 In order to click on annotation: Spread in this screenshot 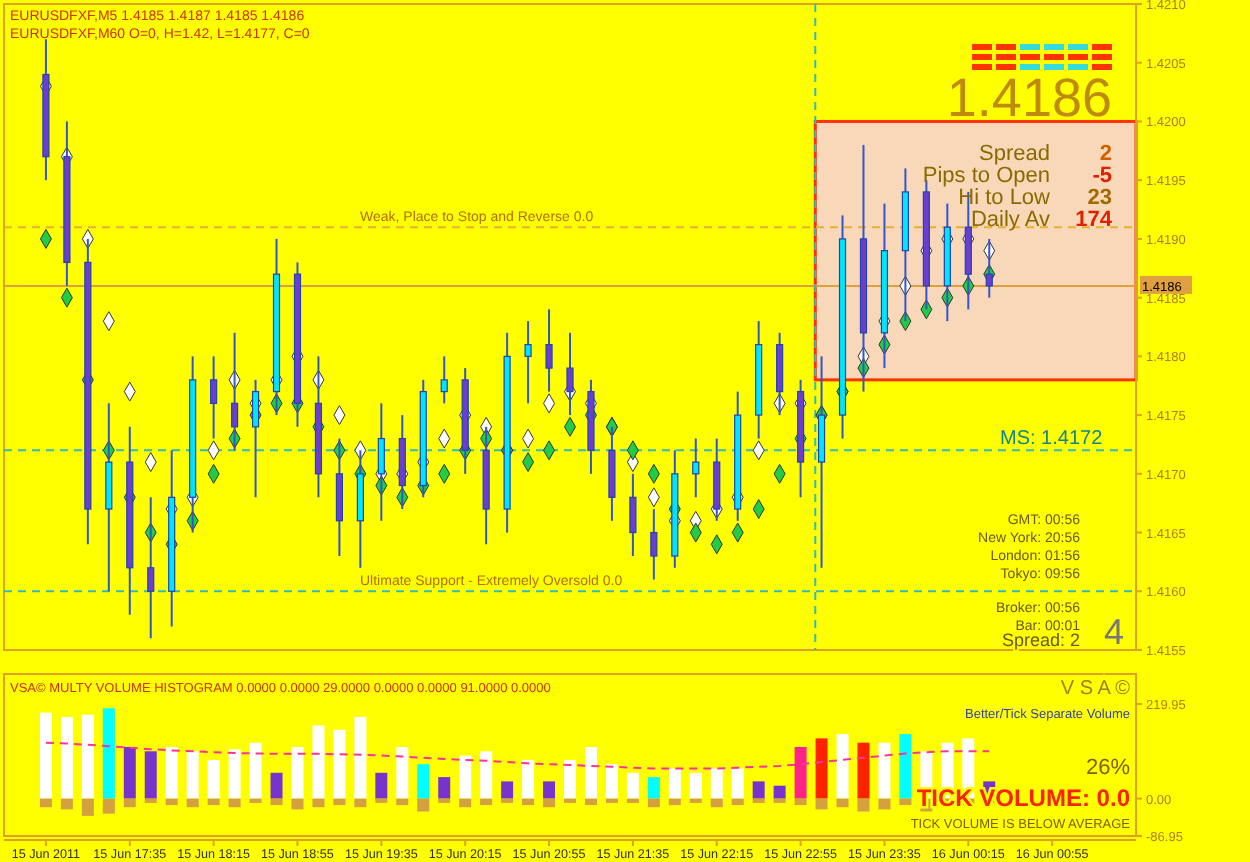, I will do `click(1014, 154)`.